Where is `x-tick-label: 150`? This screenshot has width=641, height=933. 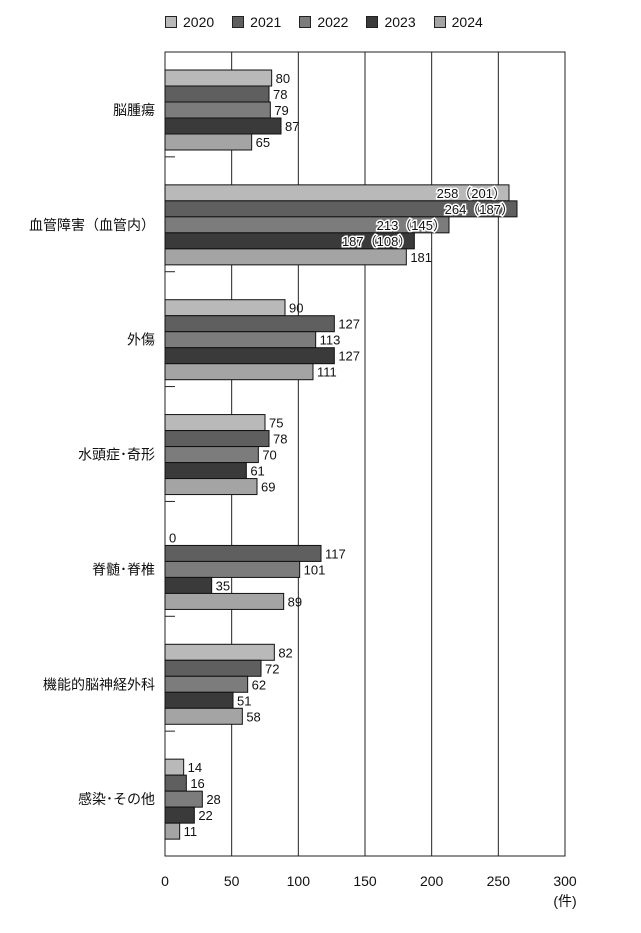 x-tick-label: 150 is located at coordinates (365, 881).